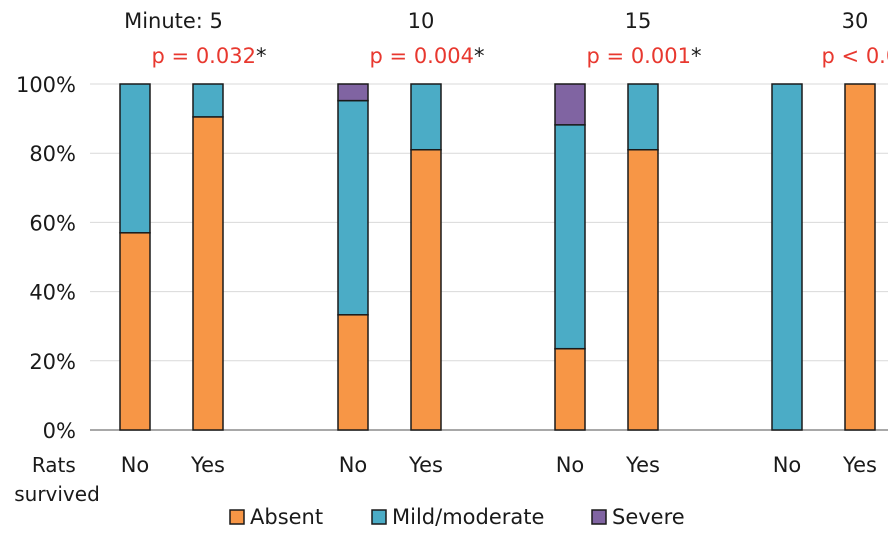 This screenshot has width=888, height=535. Describe the element at coordinates (648, 517) in the screenshot. I see `legend-label: Severe` at that location.